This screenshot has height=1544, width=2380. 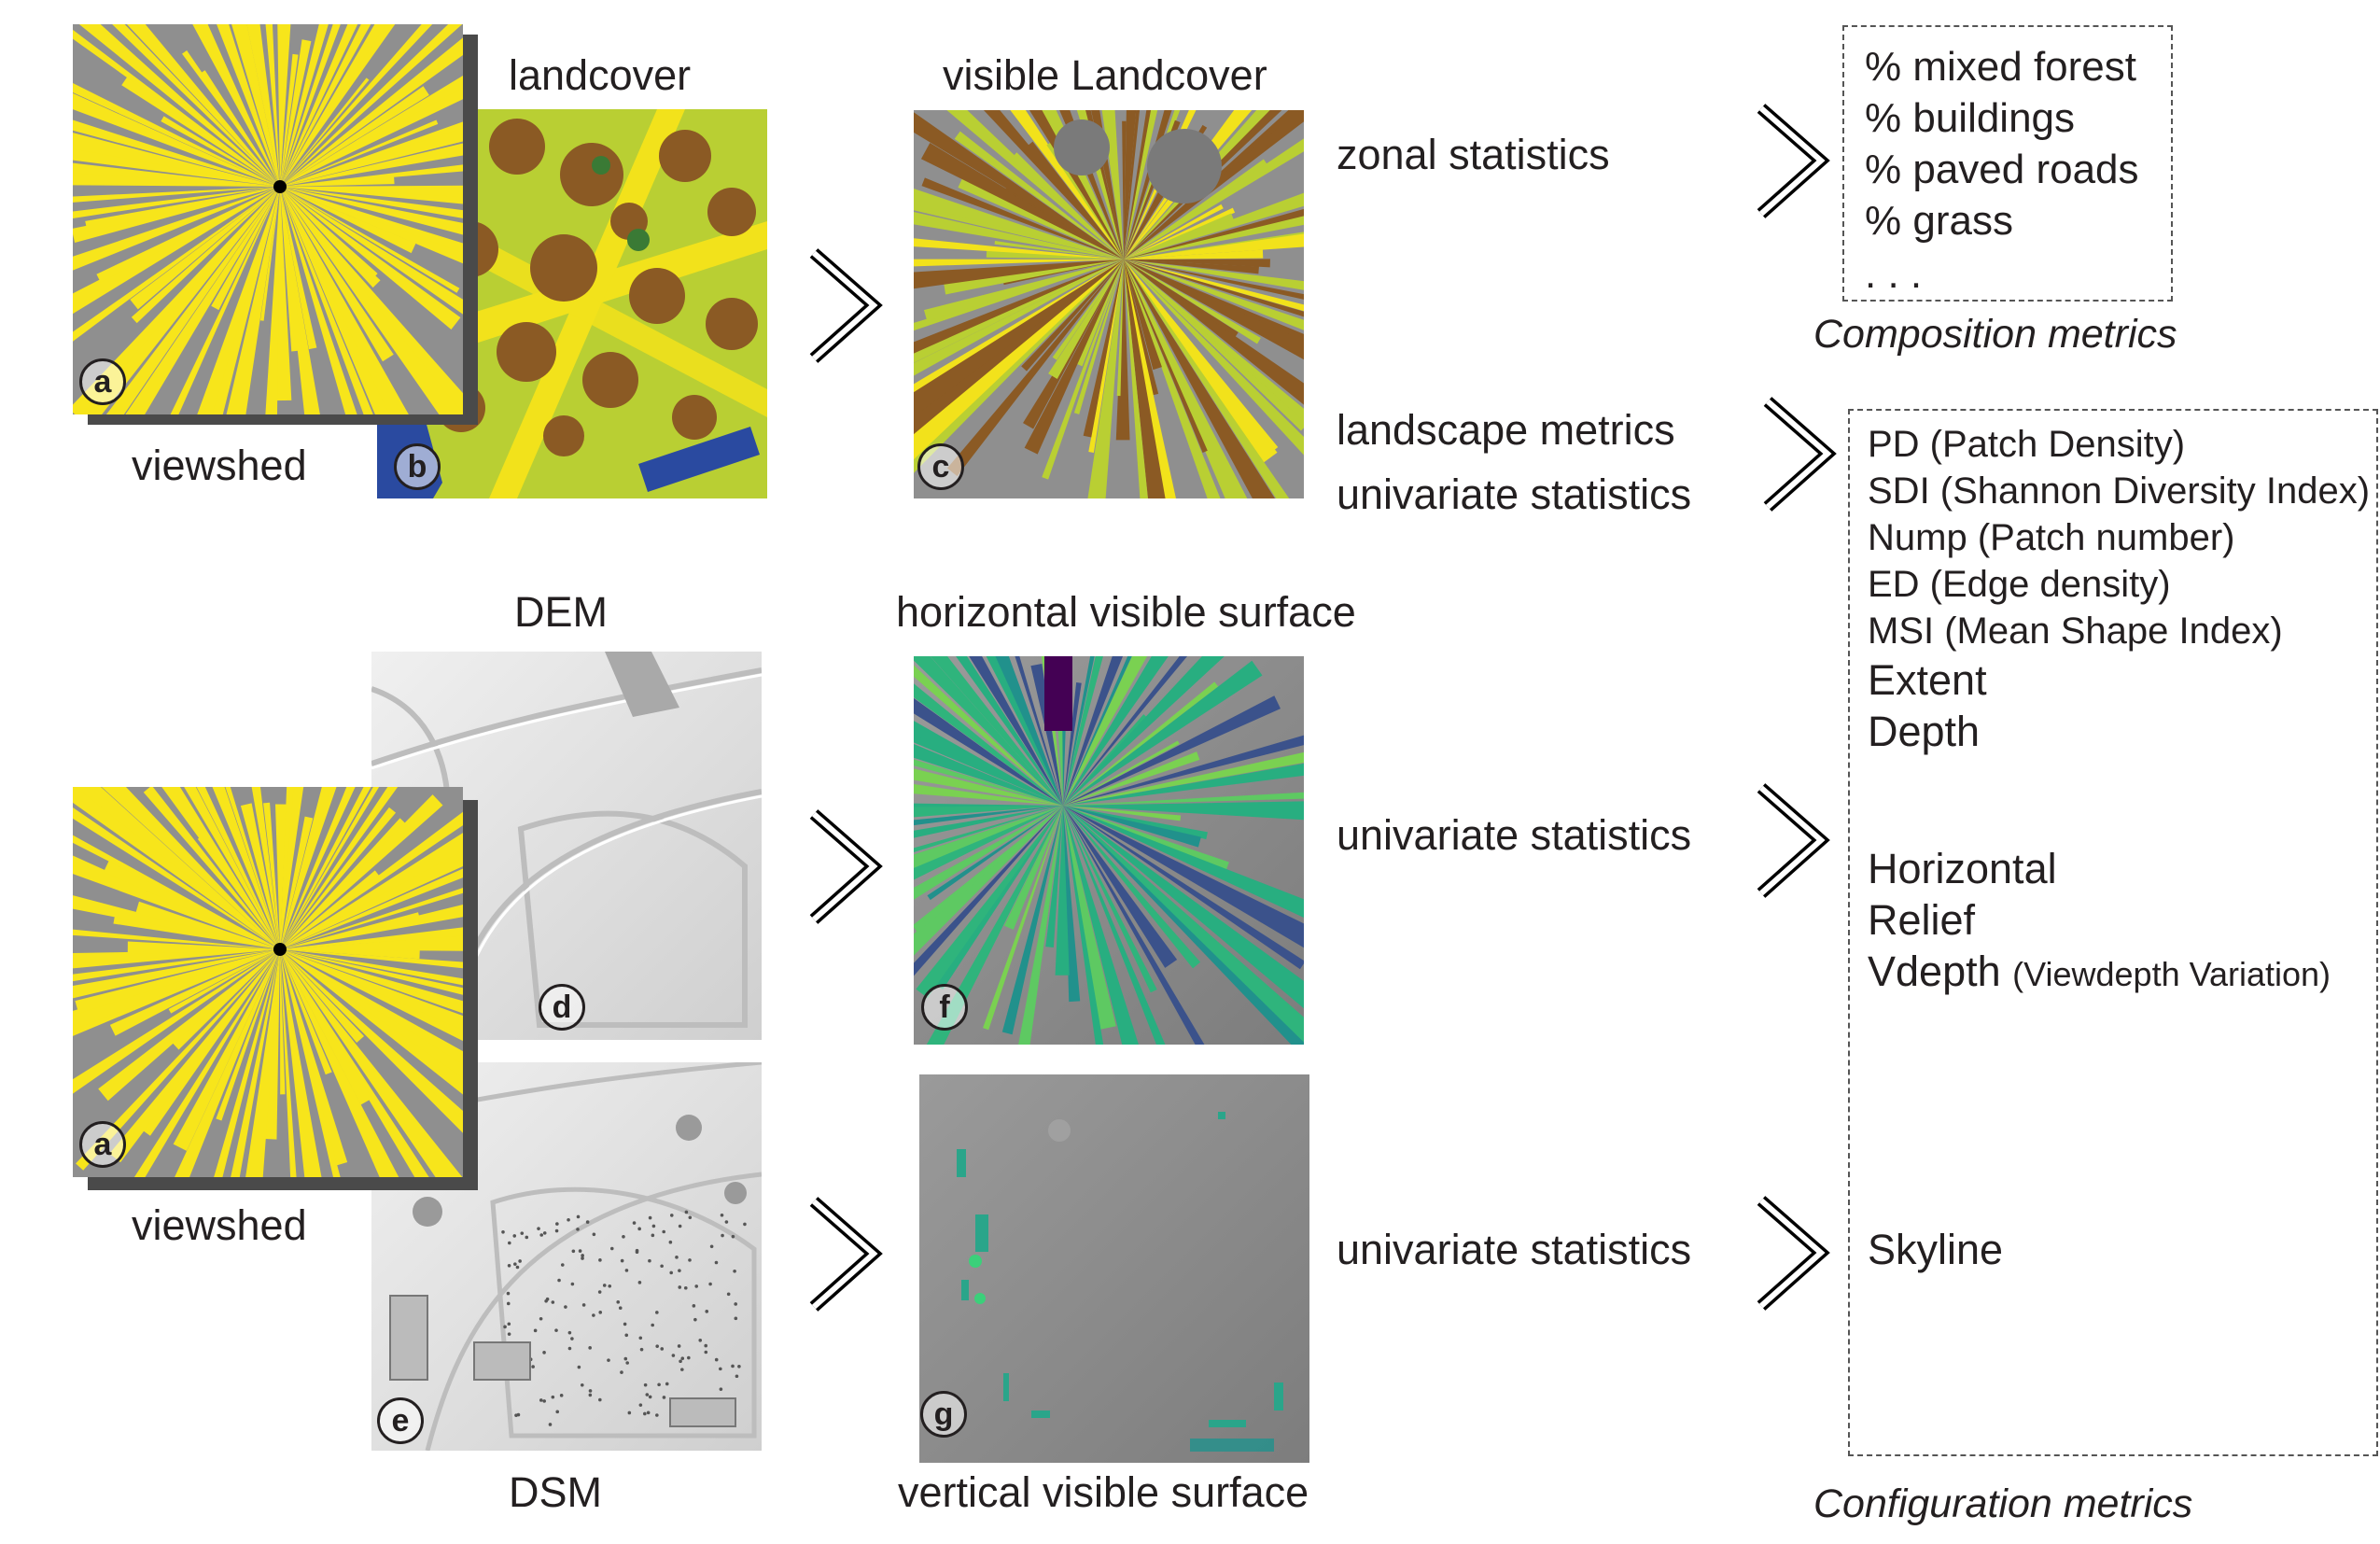 I want to click on viewshed-map-bottom, so click(x=268, y=982).